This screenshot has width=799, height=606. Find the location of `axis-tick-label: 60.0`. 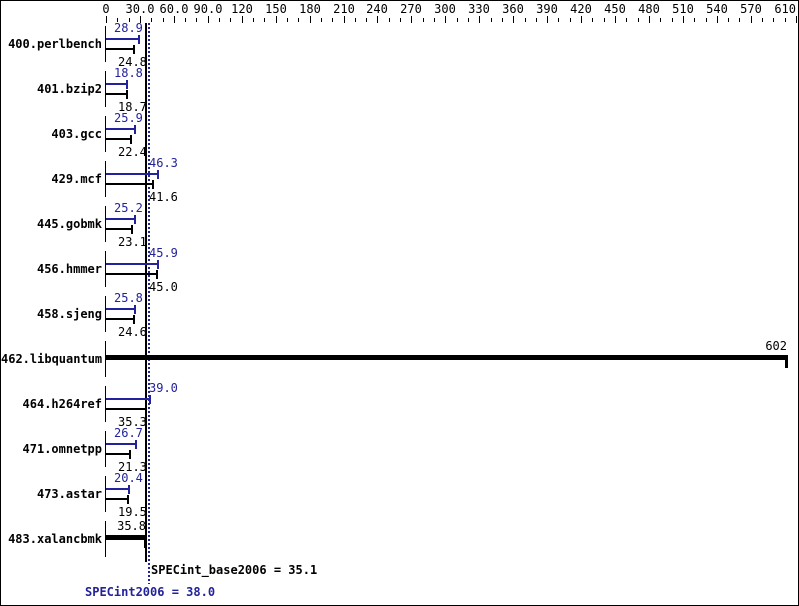

axis-tick-label: 60.0 is located at coordinates (174, 9).